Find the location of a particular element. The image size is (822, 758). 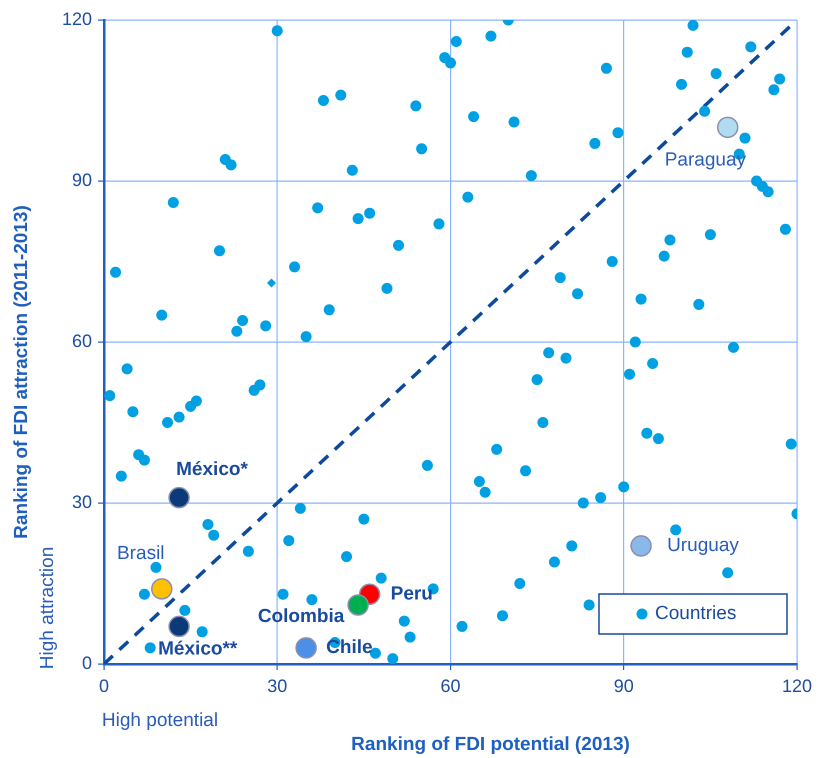

series-label: Paraguay is located at coordinates (705, 160).